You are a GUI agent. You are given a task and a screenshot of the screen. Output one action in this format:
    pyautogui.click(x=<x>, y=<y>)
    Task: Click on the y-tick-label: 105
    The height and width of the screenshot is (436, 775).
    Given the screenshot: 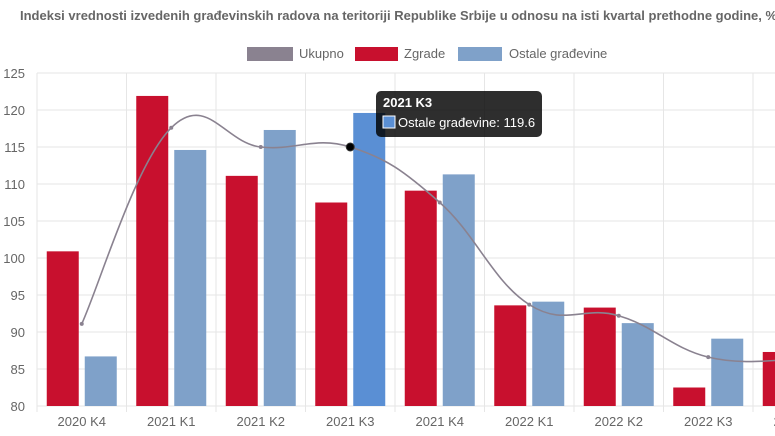 What is the action you would take?
    pyautogui.click(x=14, y=221)
    